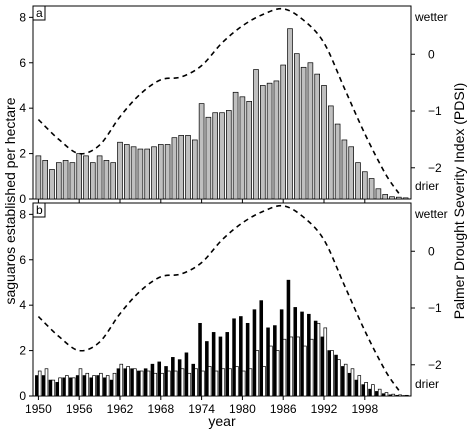 Image resolution: width=471 pixels, height=431 pixels. Describe the element at coordinates (159, 379) in the screenshot. I see `bar-panel-b-s0-1968` at that location.